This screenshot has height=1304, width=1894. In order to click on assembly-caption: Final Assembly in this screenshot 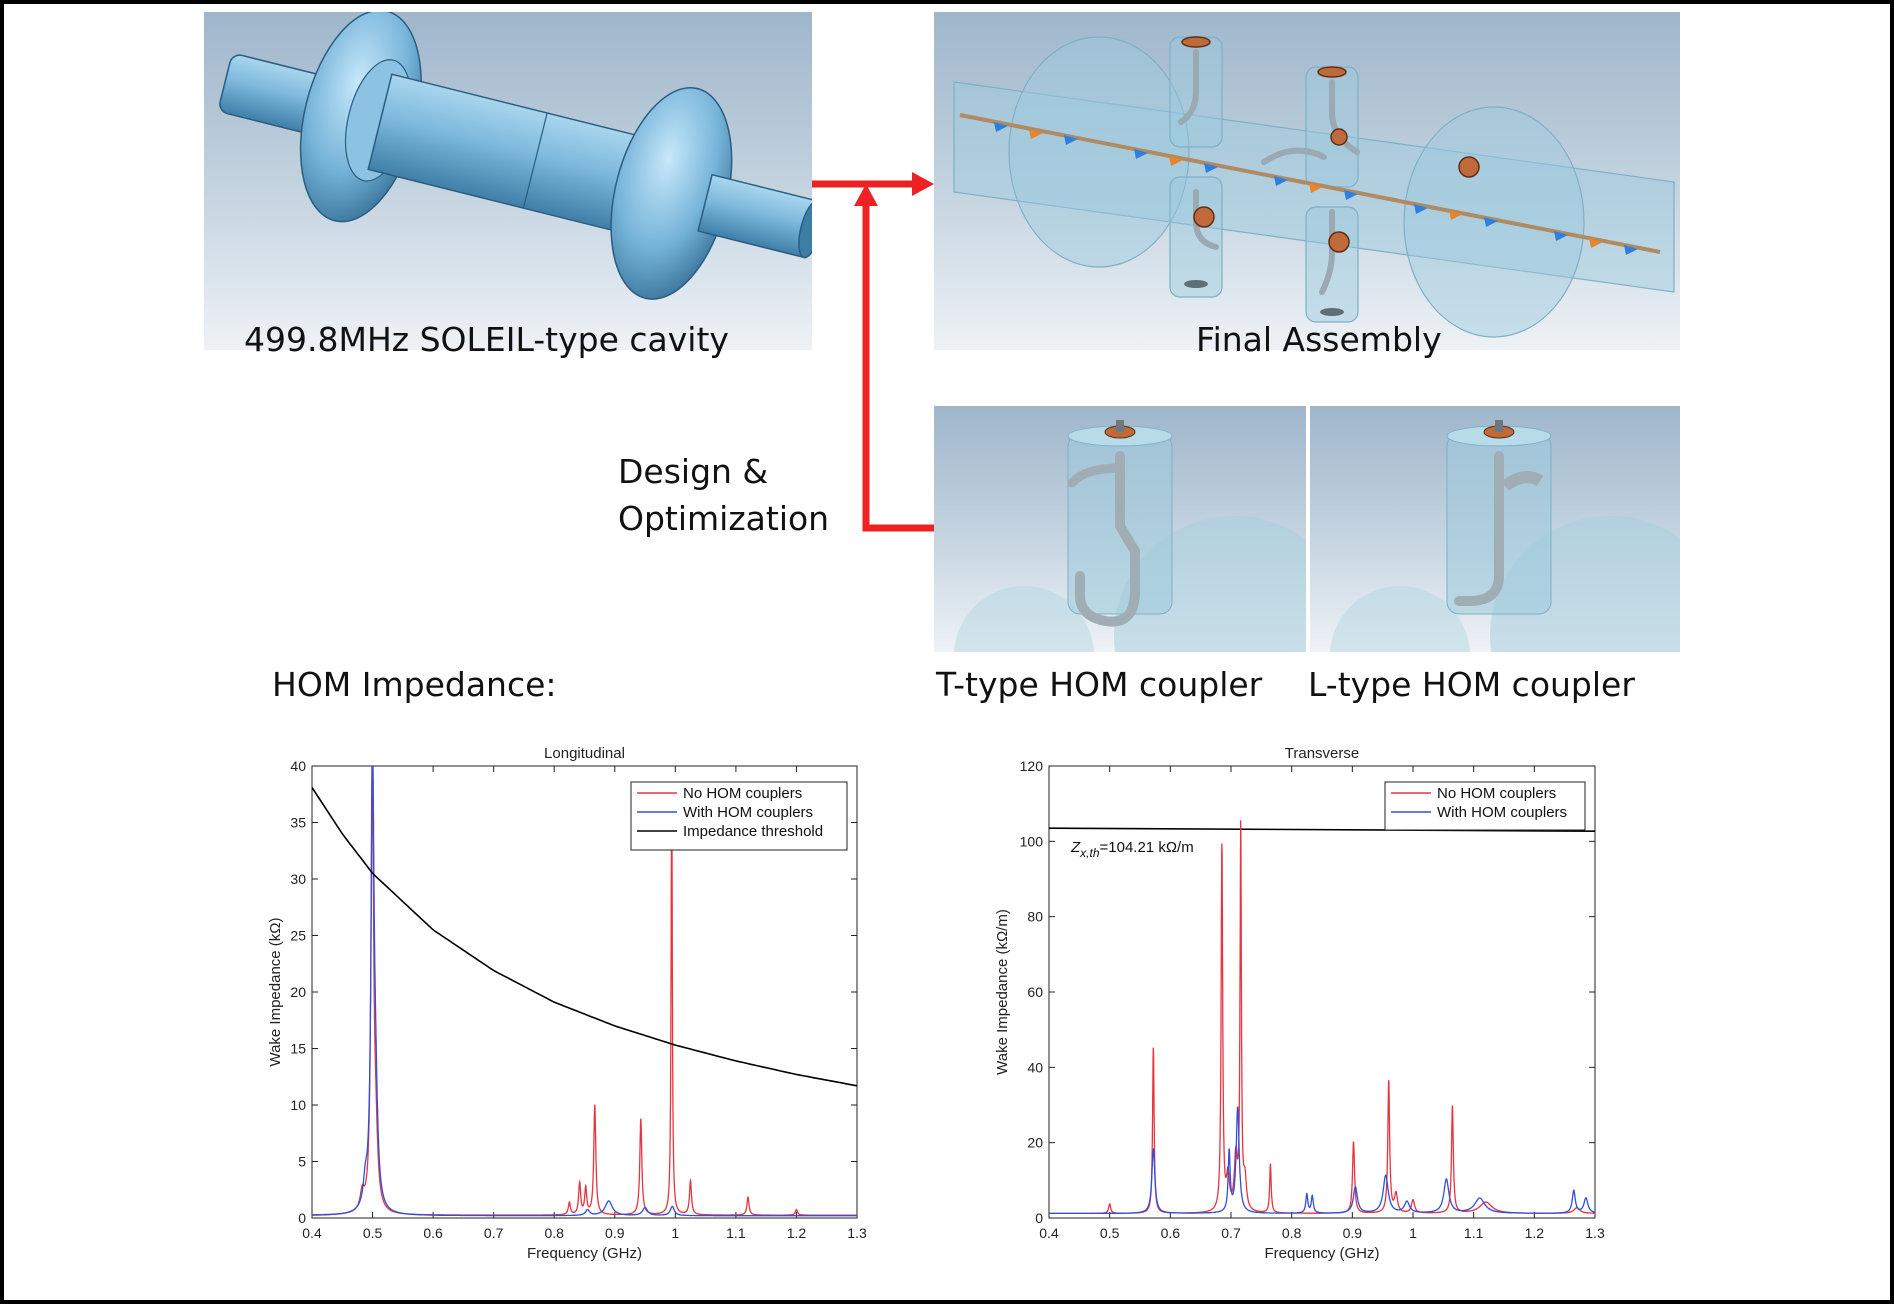, I will do `click(1319, 339)`.